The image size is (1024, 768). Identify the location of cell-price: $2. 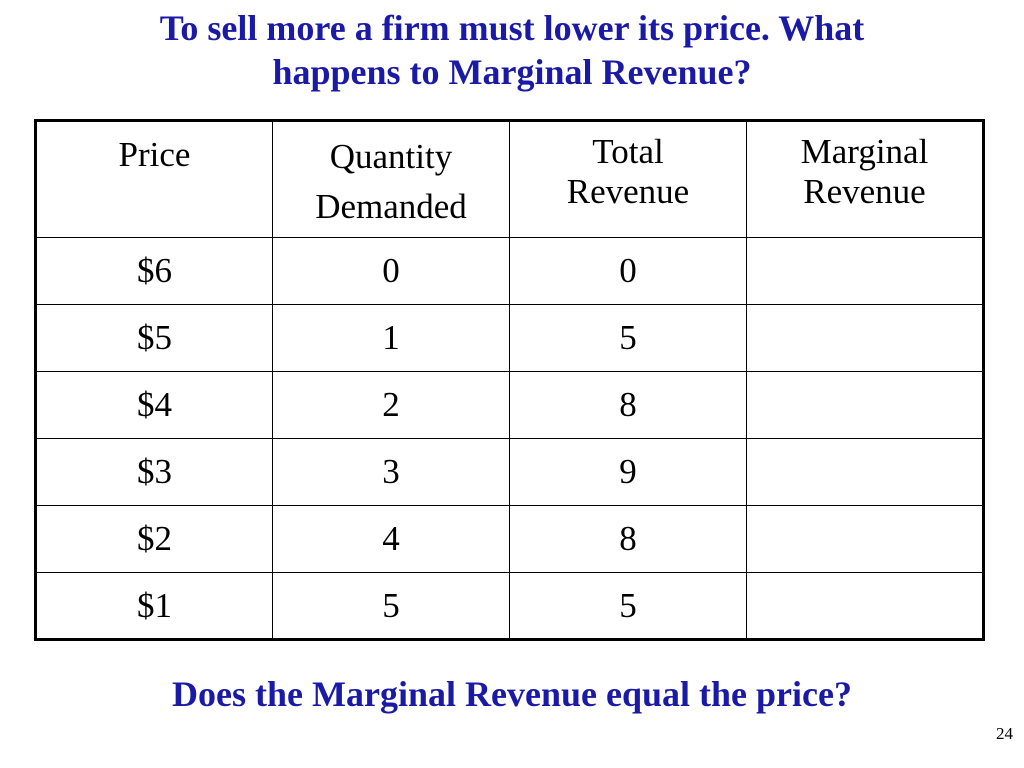
(154, 539).